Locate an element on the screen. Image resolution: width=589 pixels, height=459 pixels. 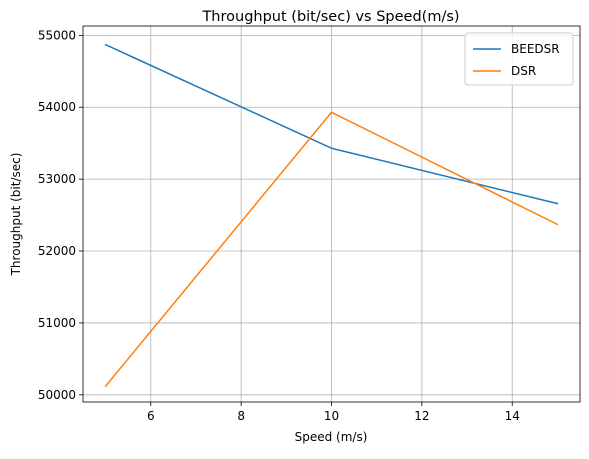
y-axis-label: Throughput (bit/sec) is located at coordinates (16, 215).